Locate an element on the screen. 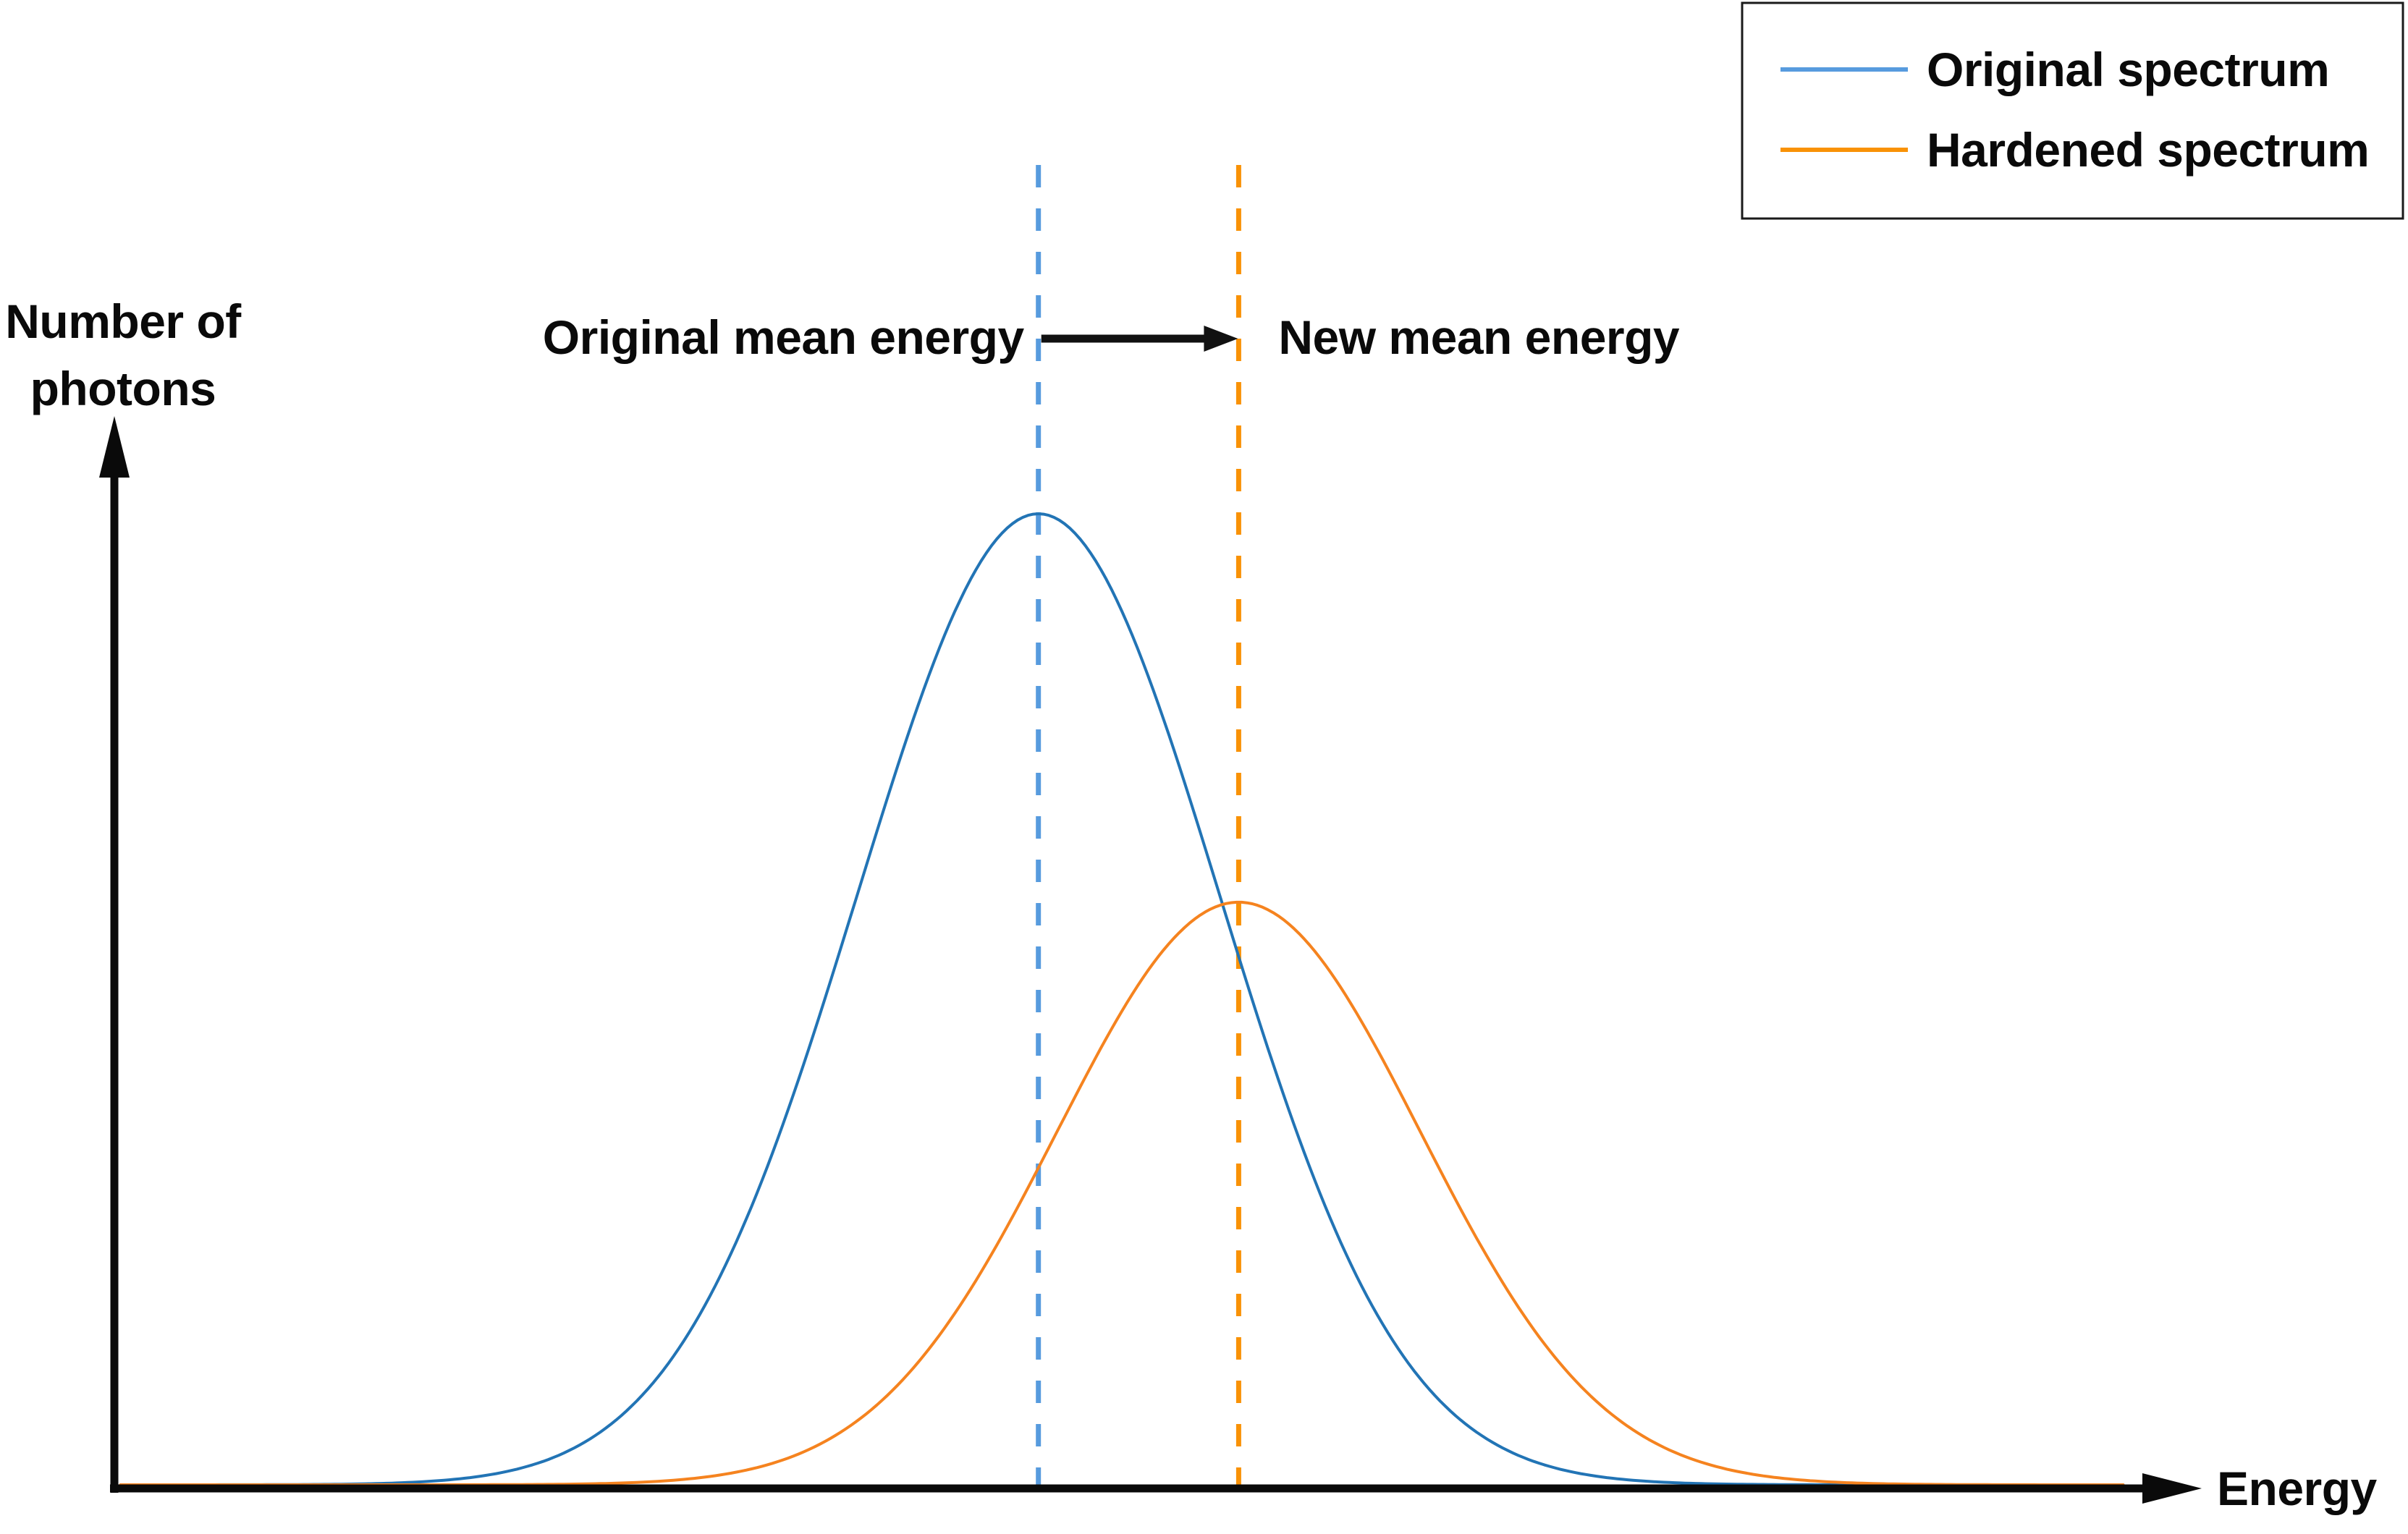  legend: Original spectrum Hardened spectrum is located at coordinates (2072, 110).